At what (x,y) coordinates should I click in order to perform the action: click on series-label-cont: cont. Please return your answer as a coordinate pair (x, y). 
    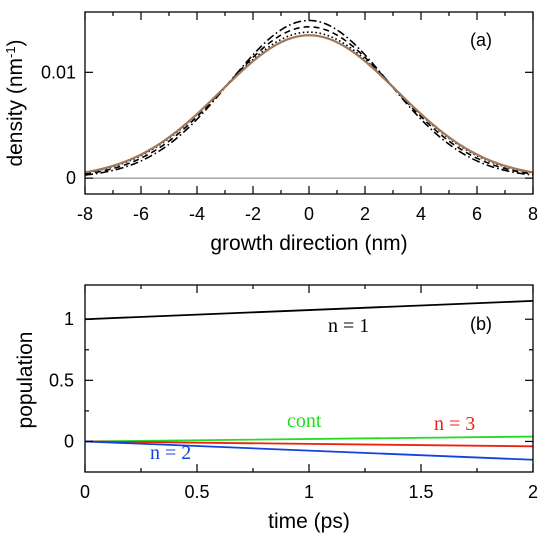
    Looking at the image, I should click on (304, 421).